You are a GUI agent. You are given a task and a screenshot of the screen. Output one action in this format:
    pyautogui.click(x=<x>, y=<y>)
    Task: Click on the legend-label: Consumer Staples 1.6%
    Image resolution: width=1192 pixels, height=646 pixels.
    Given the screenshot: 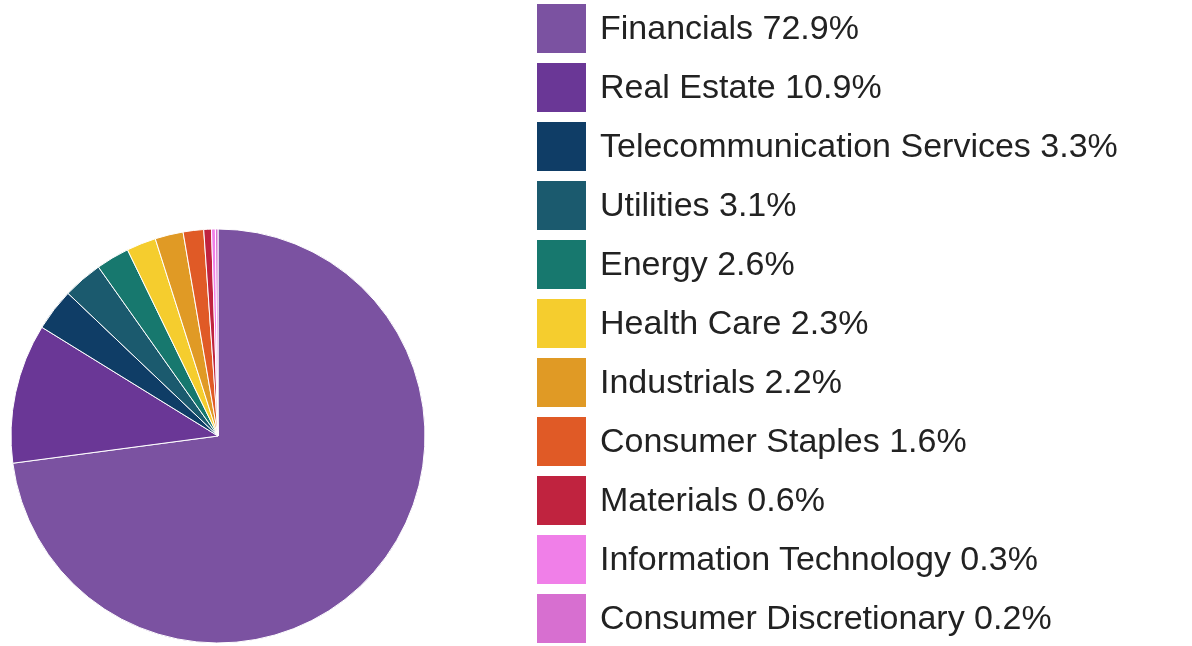 What is the action you would take?
    pyautogui.click(x=783, y=439)
    